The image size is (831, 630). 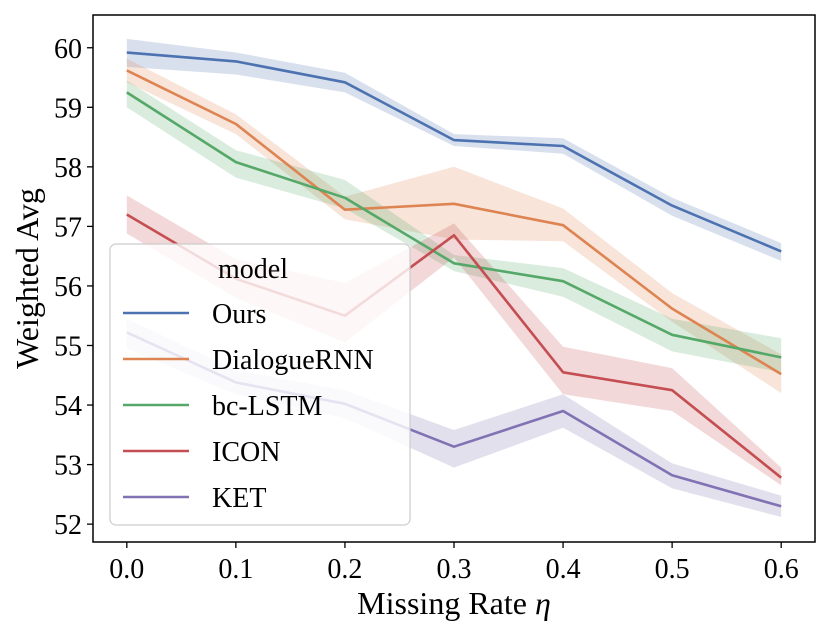 What do you see at coordinates (344, 569) in the screenshot?
I see `x-tick-label: 0.2` at bounding box center [344, 569].